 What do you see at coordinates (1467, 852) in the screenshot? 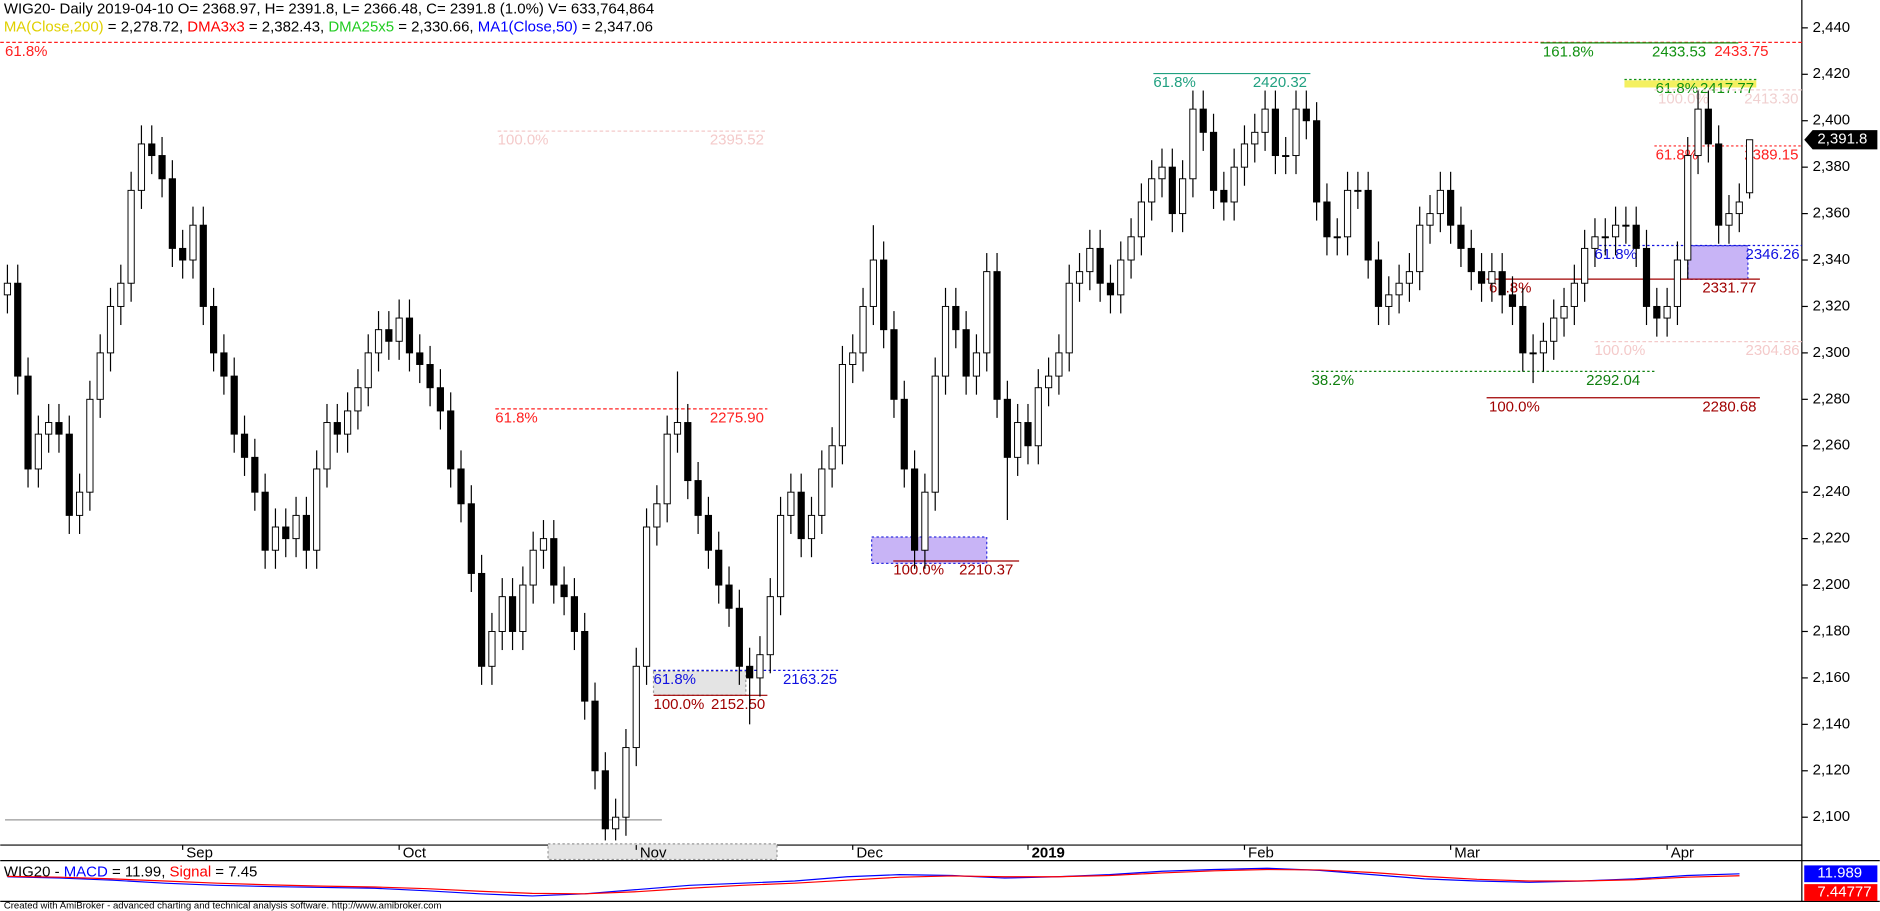
I see `x-tick-label: Mar` at bounding box center [1467, 852].